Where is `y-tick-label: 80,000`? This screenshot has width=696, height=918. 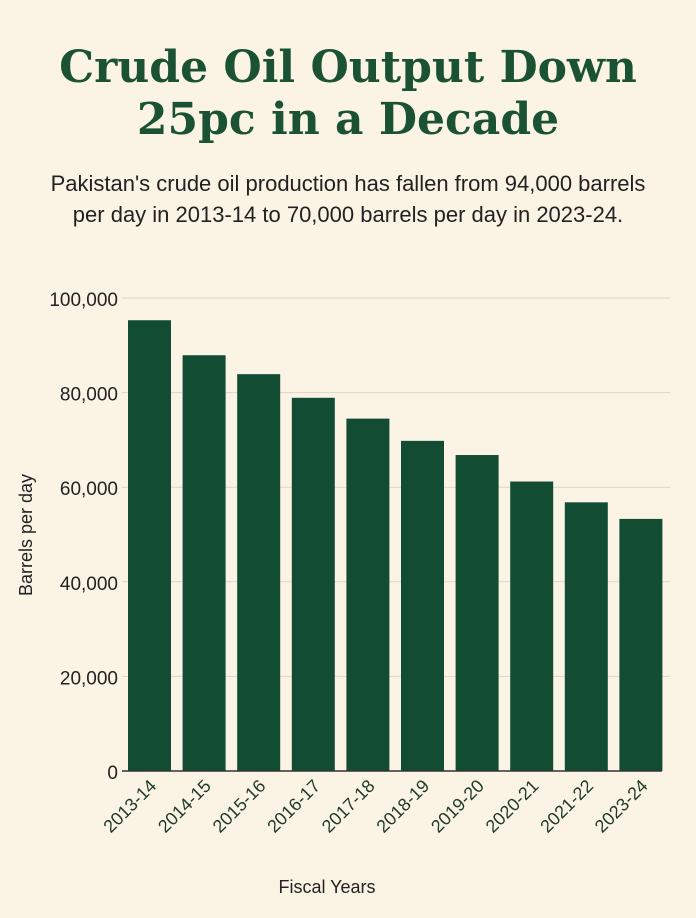
y-tick-label: 80,000 is located at coordinates (89, 395).